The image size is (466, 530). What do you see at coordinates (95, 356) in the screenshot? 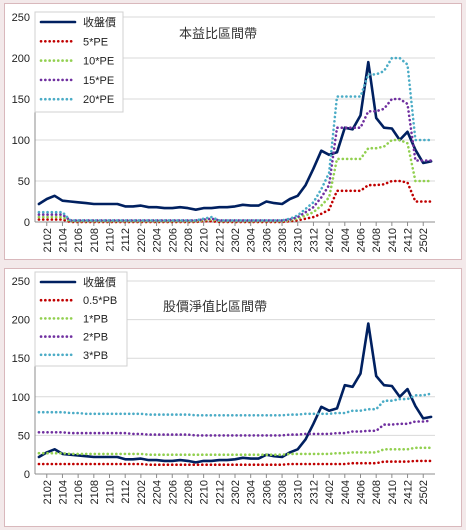
I see `legend-label-4: 3*PB` at bounding box center [95, 356].